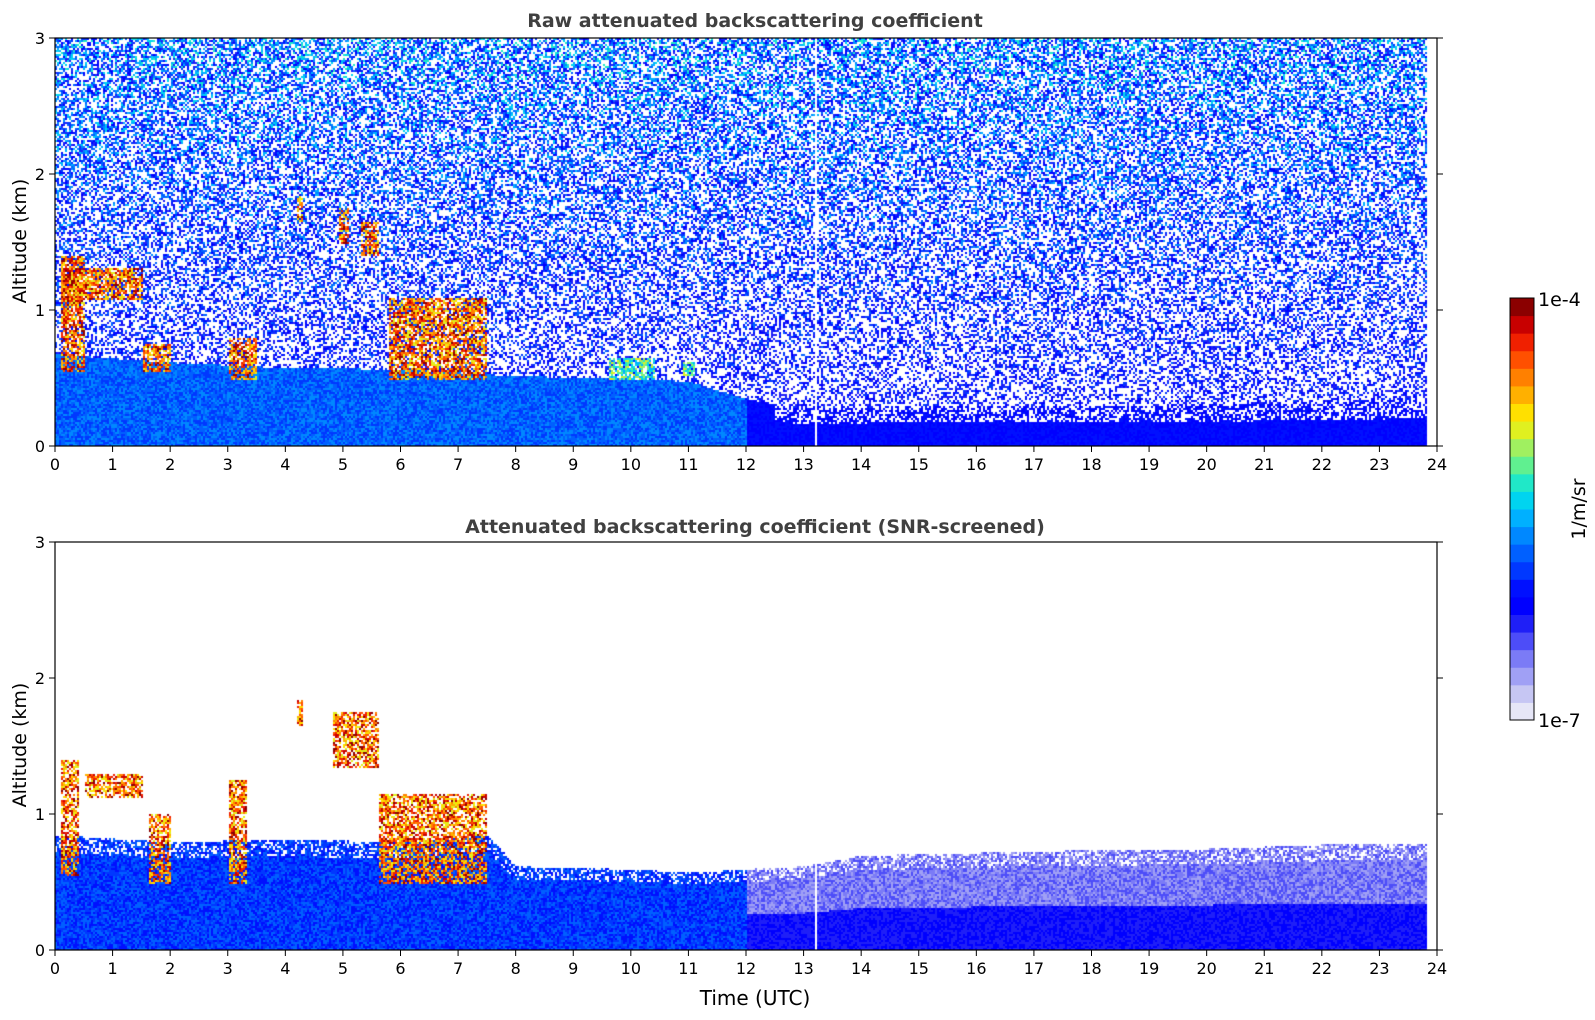  What do you see at coordinates (1559, 300) in the screenshot?
I see `colorbar-max-label: 1e-4` at bounding box center [1559, 300].